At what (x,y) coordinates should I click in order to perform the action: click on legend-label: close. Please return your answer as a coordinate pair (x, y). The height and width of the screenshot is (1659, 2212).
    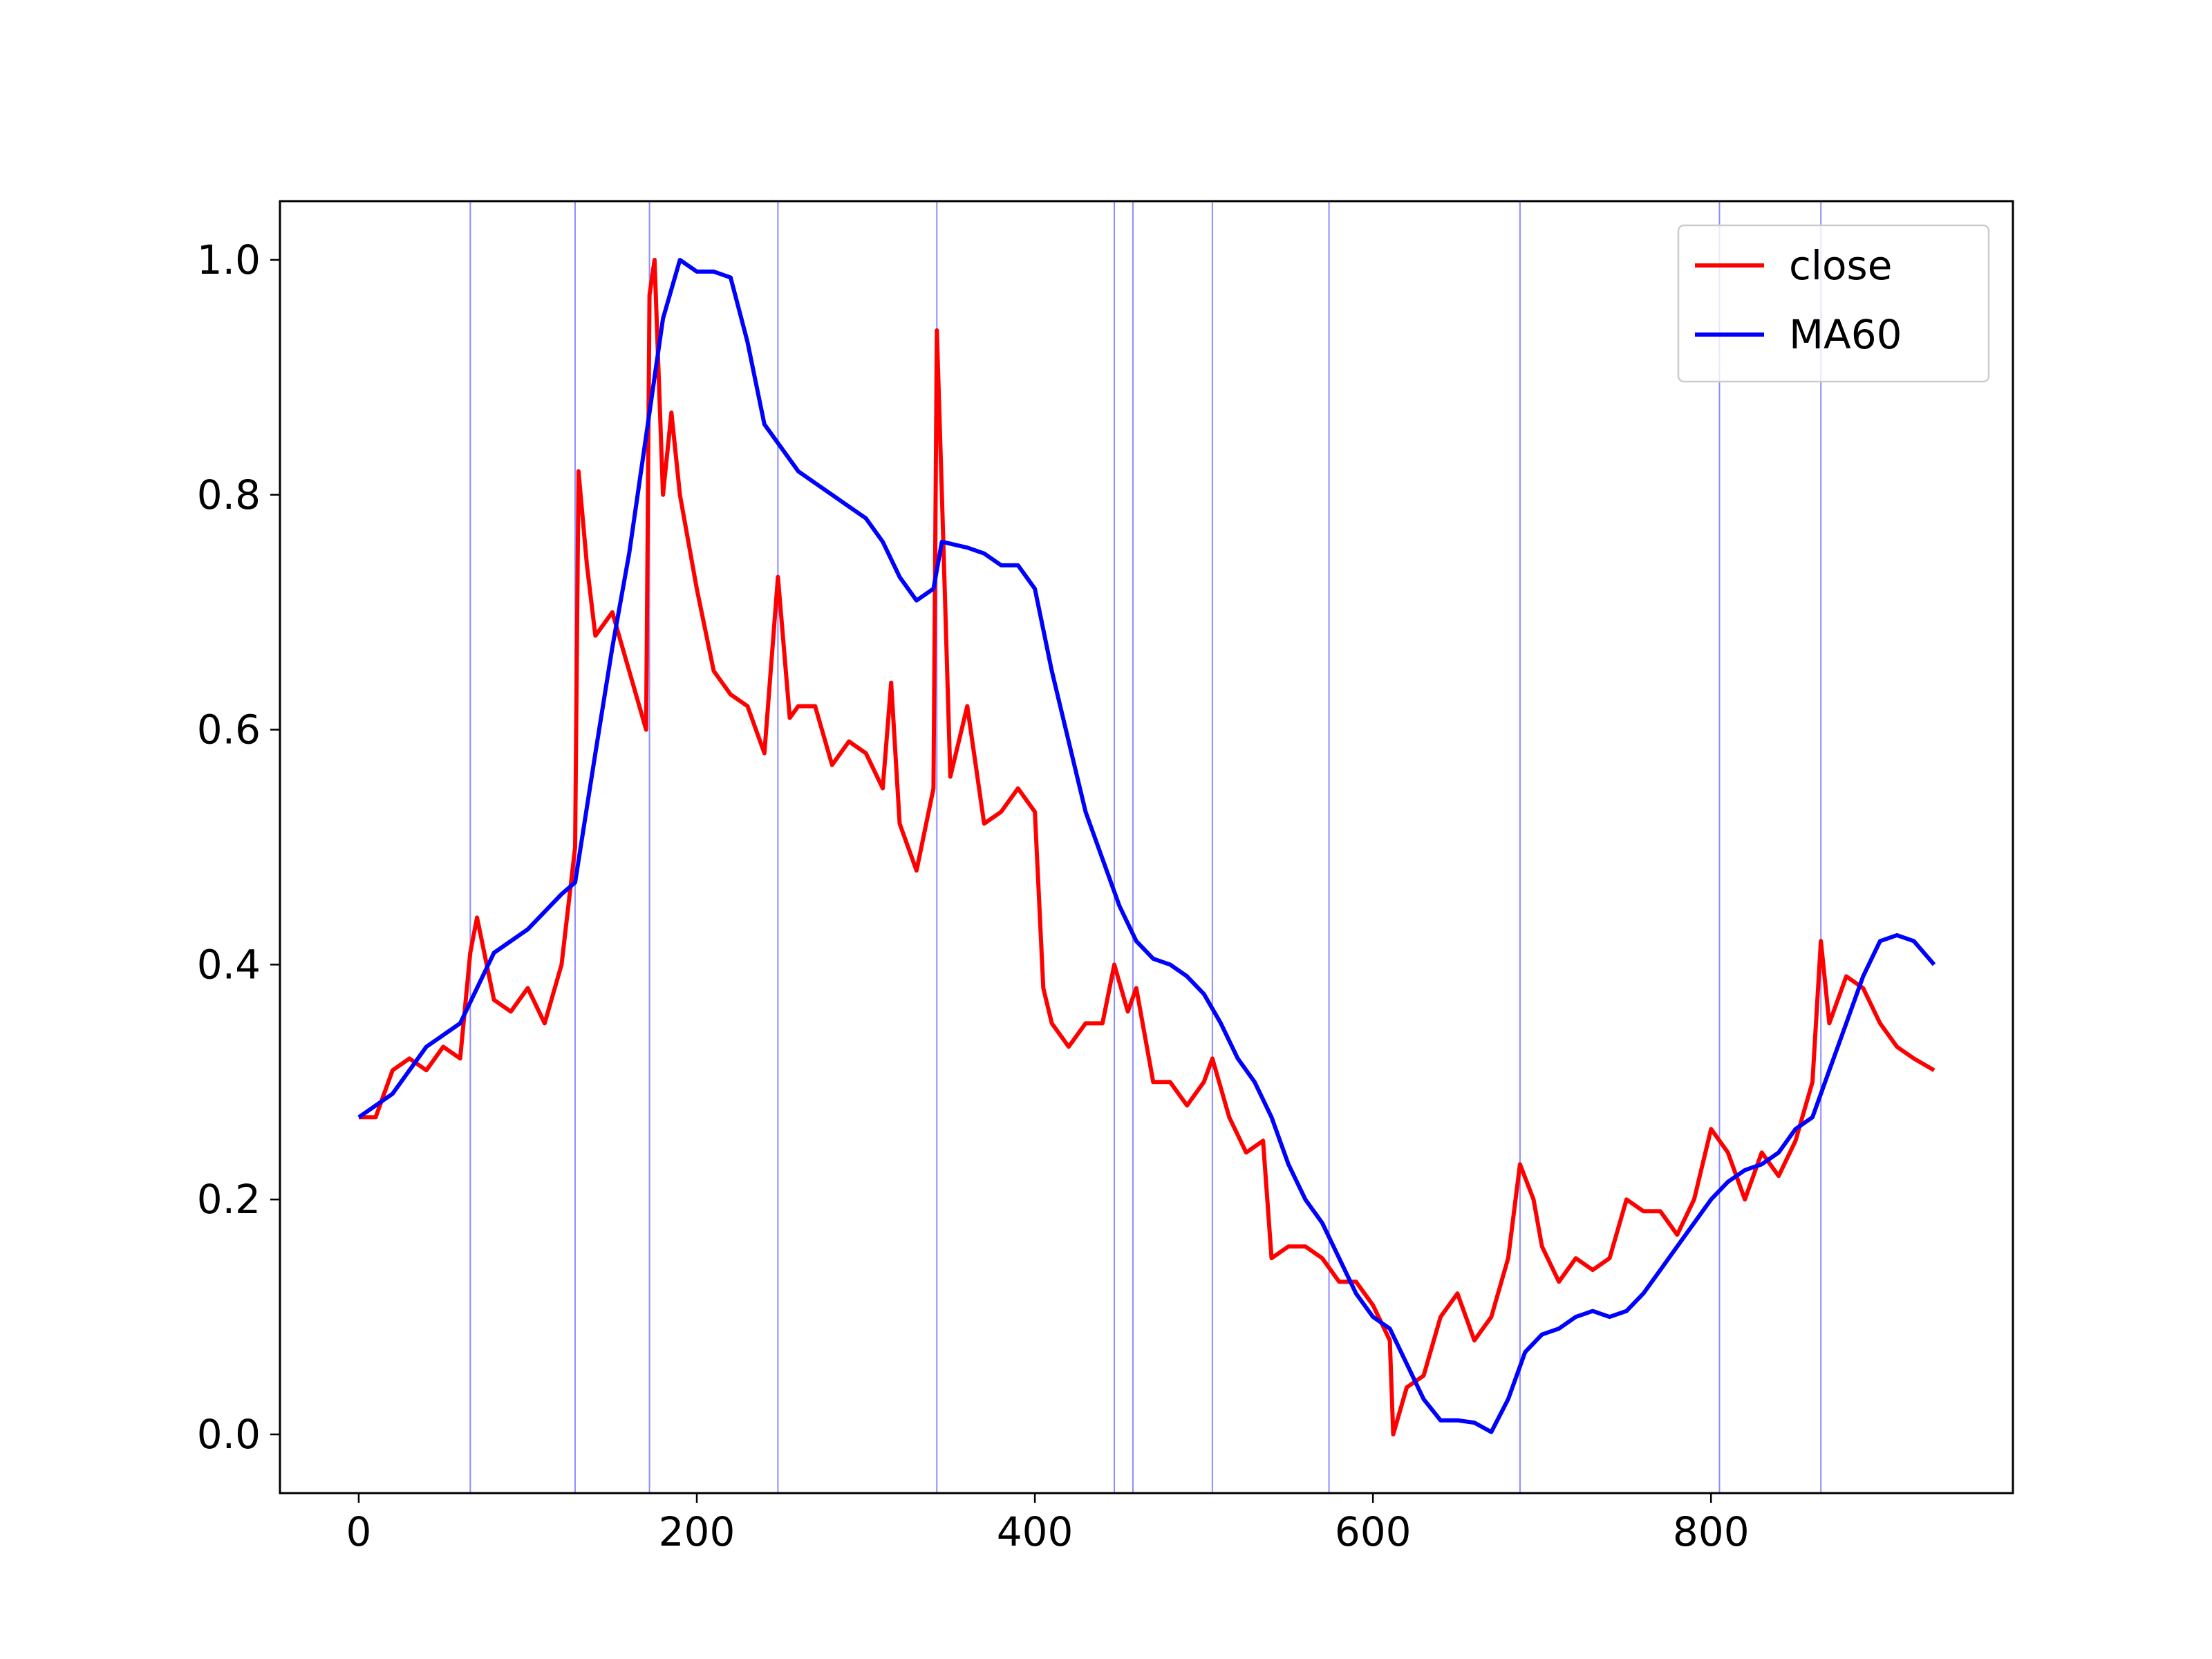
    Looking at the image, I should click on (1840, 265).